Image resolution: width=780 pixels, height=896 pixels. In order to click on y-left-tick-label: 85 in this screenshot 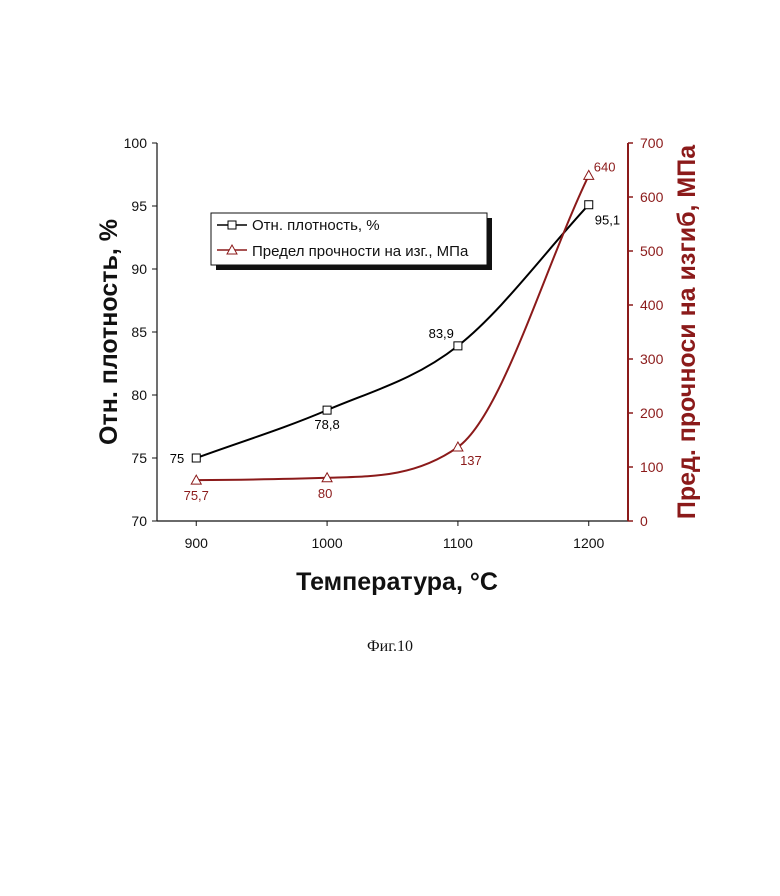, I will do `click(139, 332)`.